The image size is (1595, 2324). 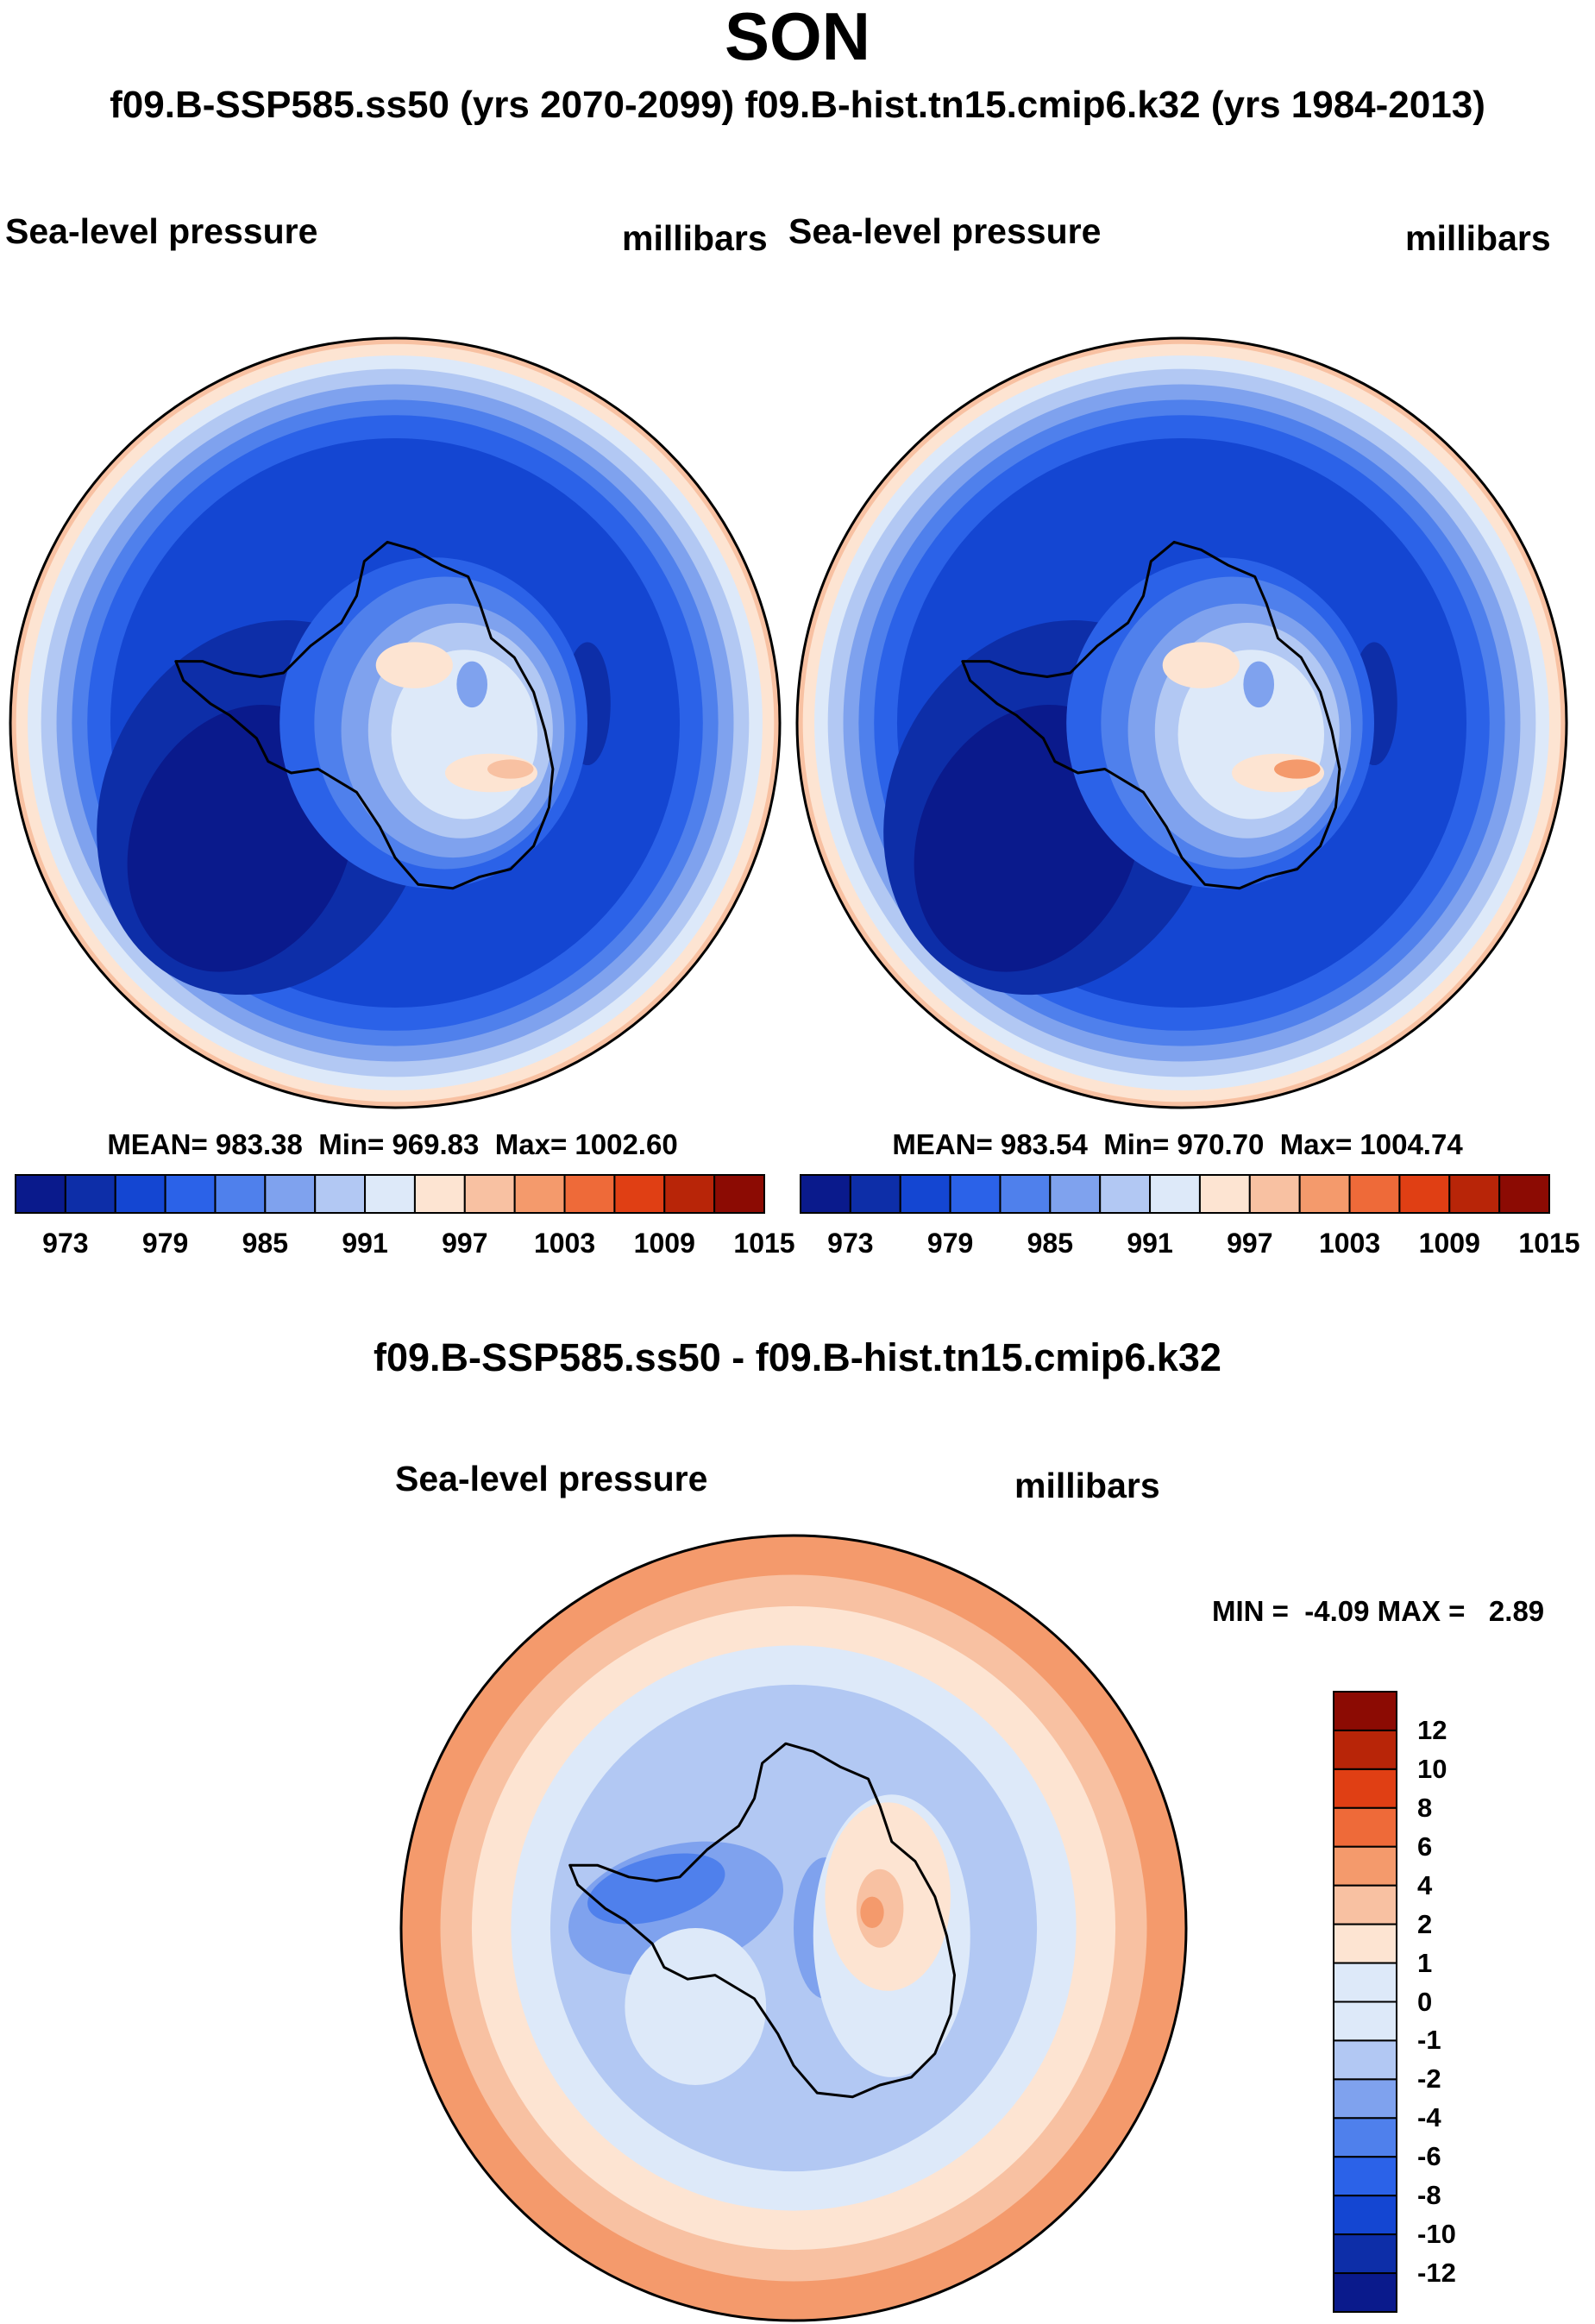 What do you see at coordinates (205, 1144) in the screenshot?
I see `panel1-mean: MEAN= 983.38` at bounding box center [205, 1144].